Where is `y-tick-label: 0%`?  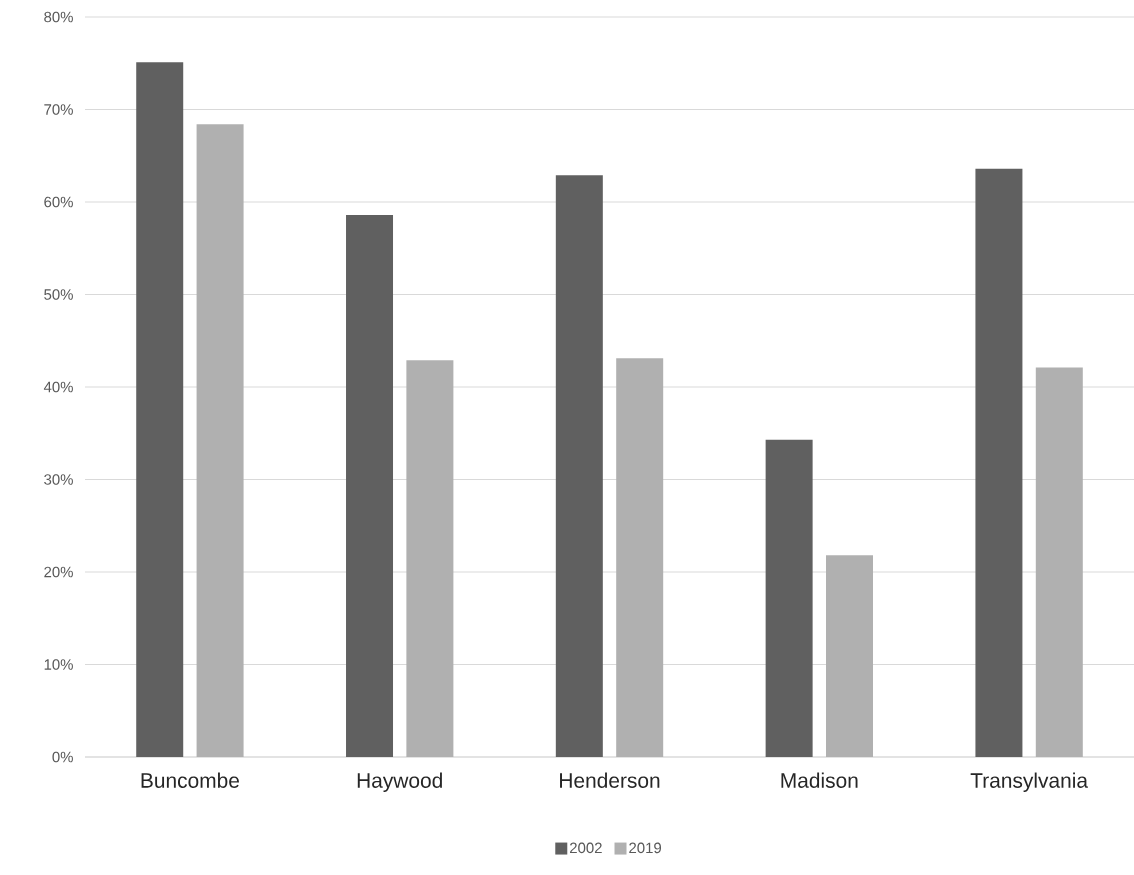 y-tick-label: 0% is located at coordinates (62, 757).